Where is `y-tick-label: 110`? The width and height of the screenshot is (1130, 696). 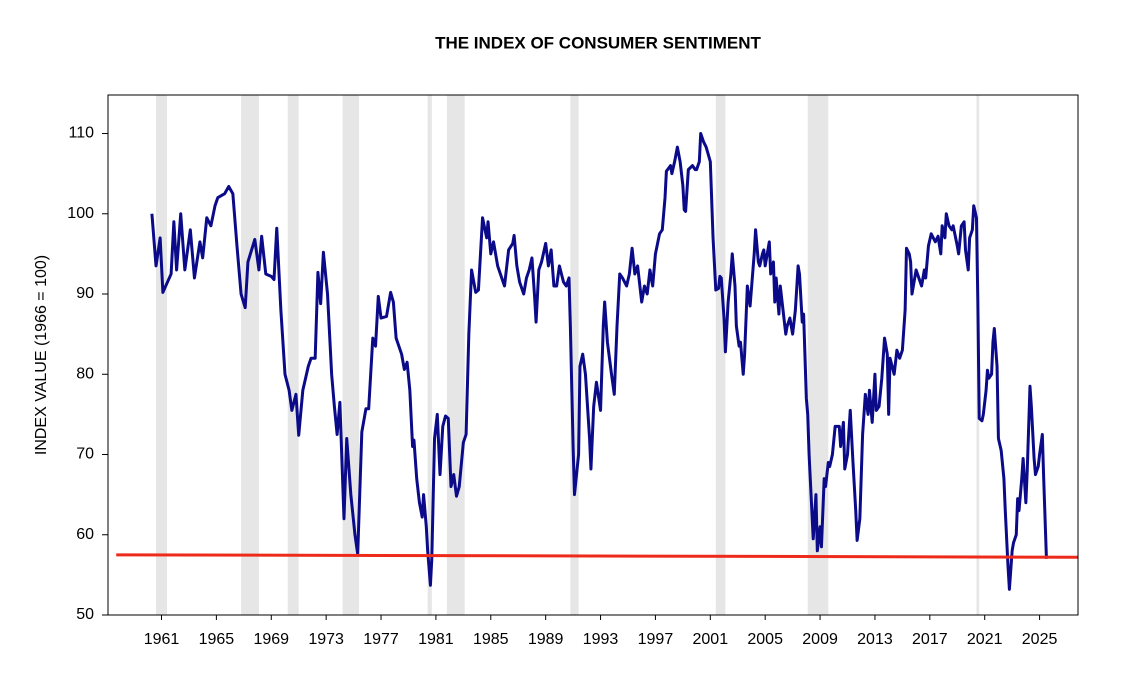
y-tick-label: 110 is located at coordinates (81, 133).